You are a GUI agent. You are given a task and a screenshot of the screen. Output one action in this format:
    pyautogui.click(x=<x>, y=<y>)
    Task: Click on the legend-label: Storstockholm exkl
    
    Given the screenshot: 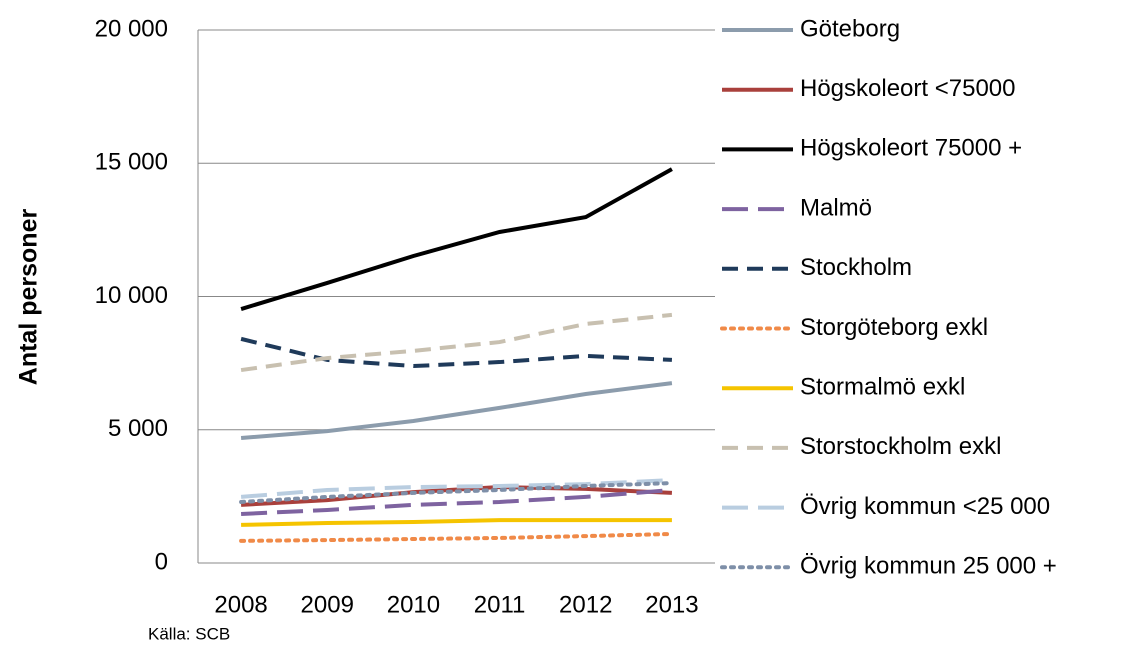 What is the action you would take?
    pyautogui.click(x=900, y=446)
    